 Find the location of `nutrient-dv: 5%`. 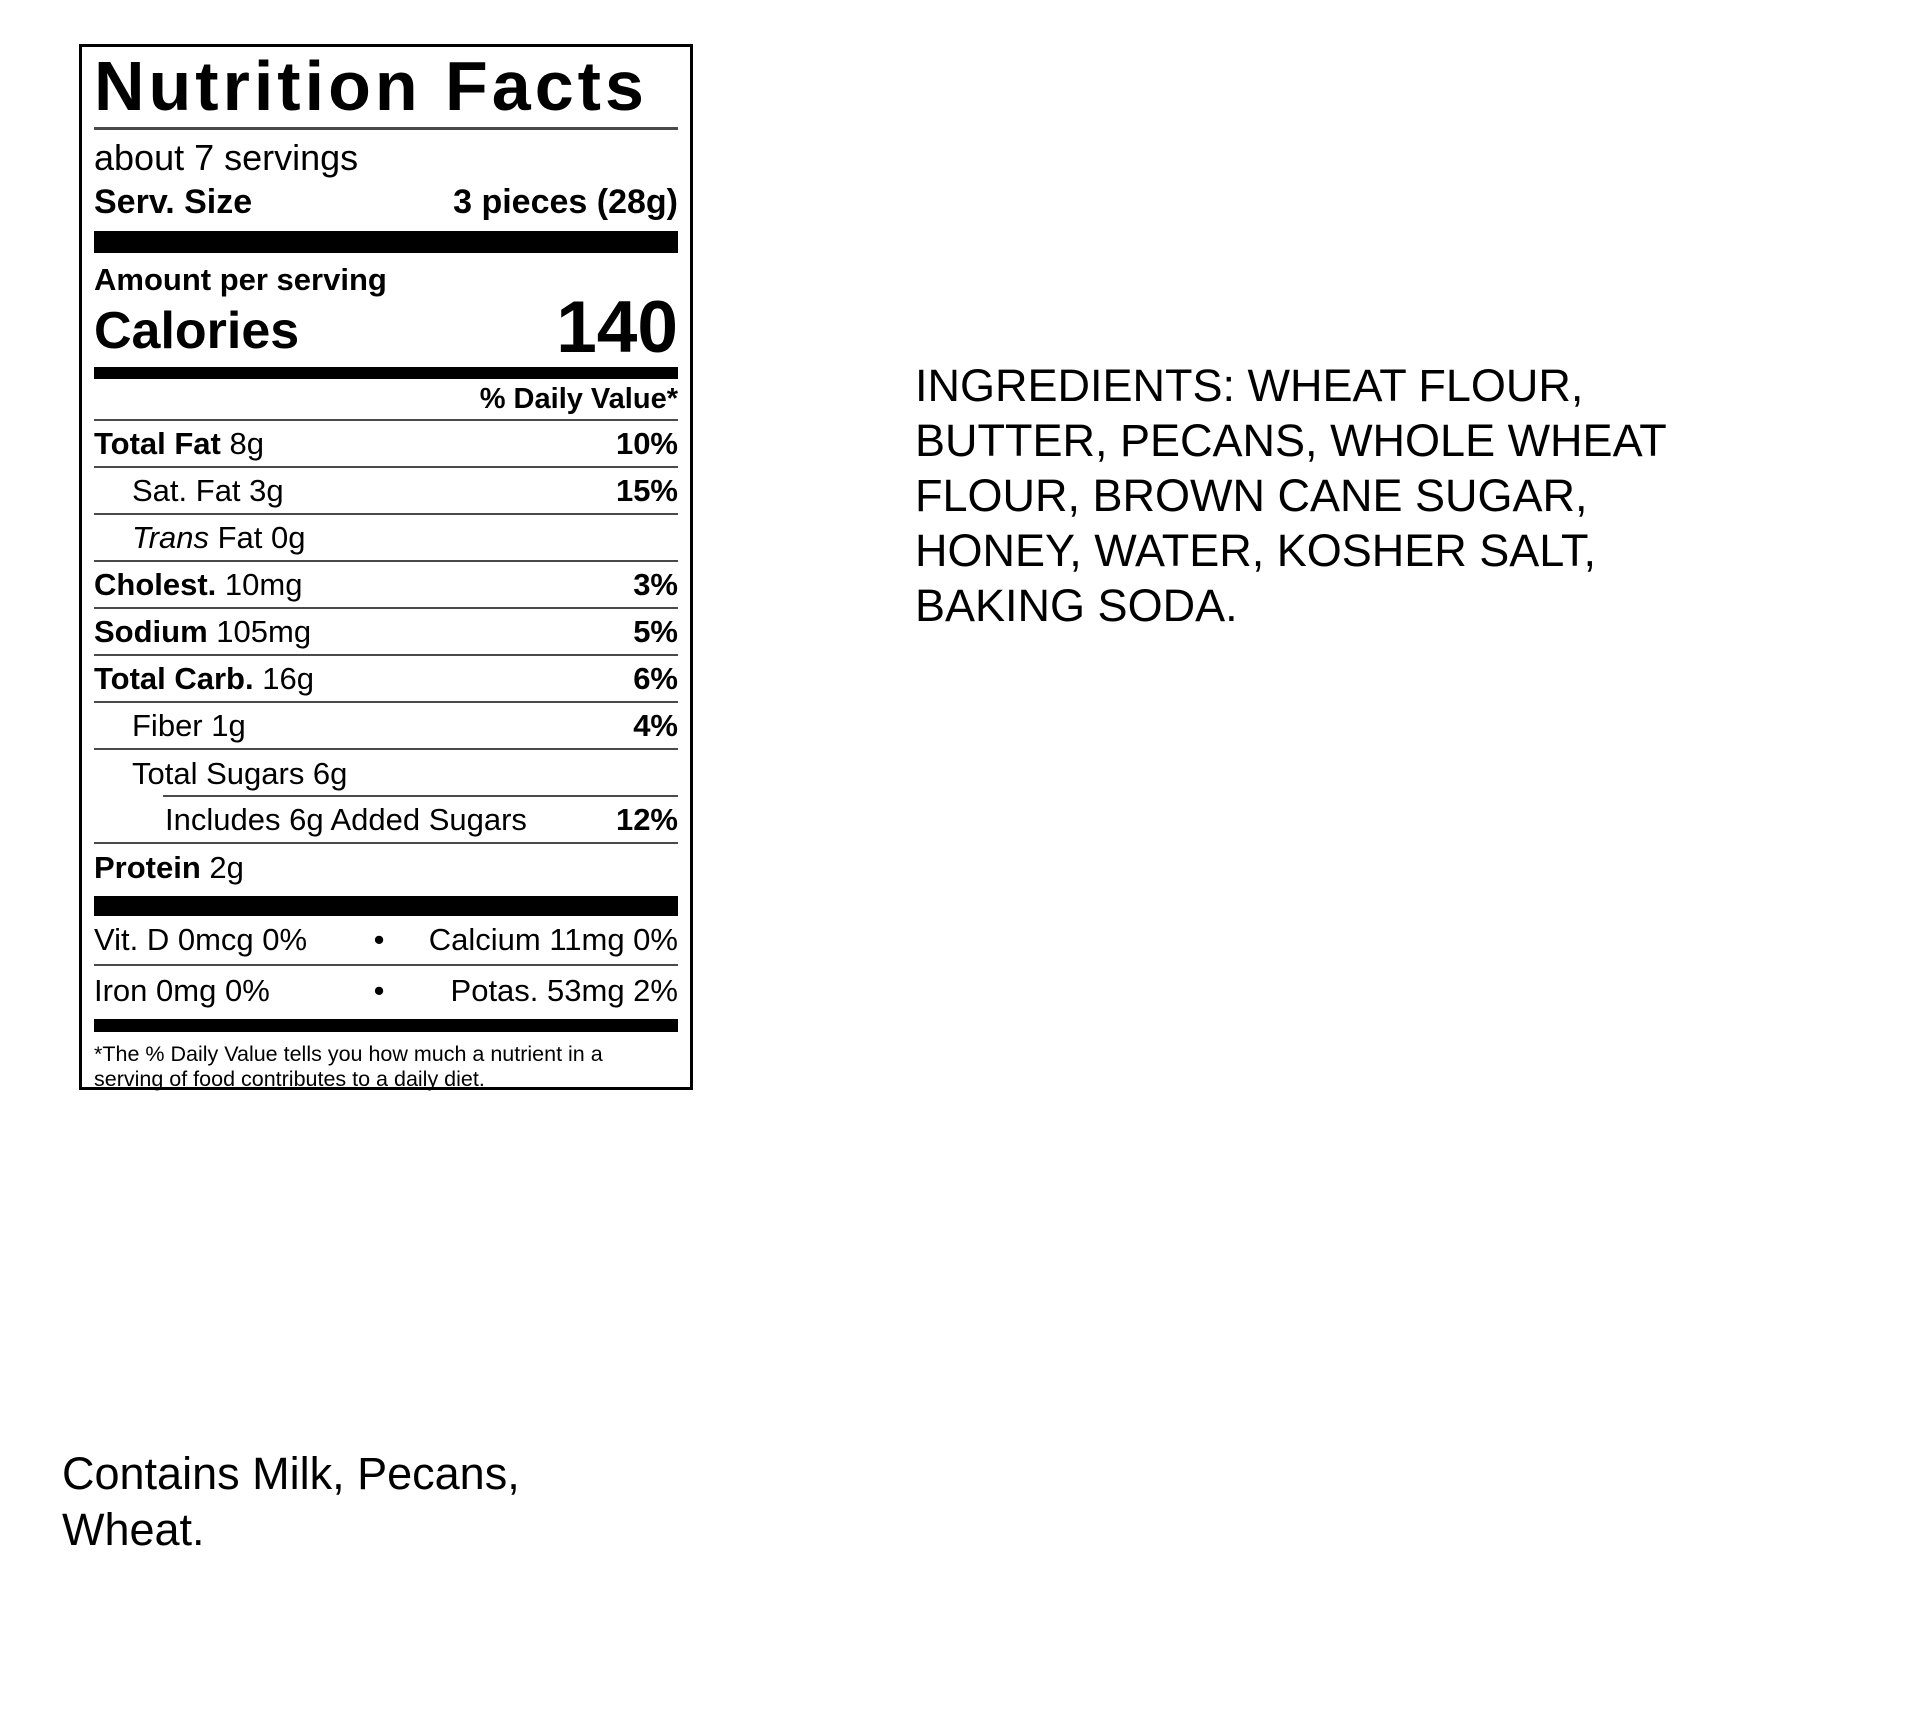

nutrient-dv: 5% is located at coordinates (655, 631).